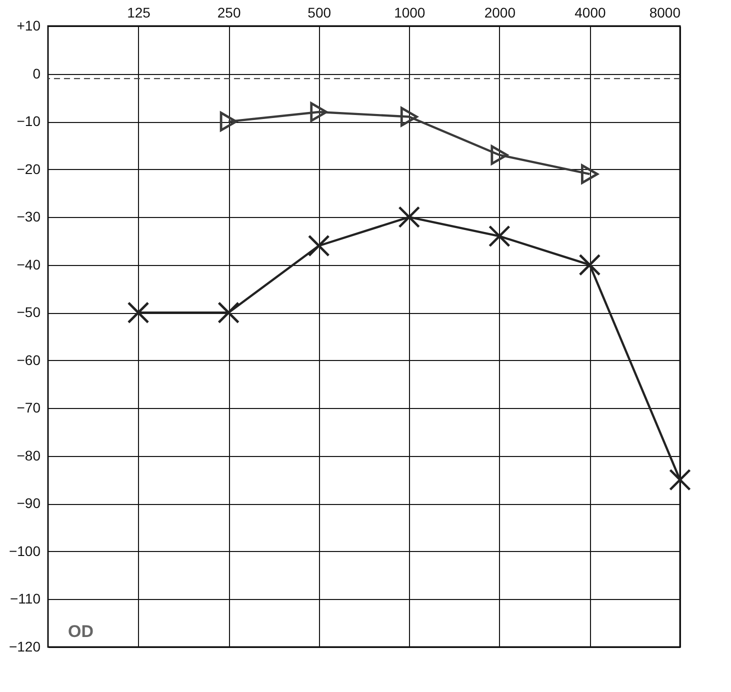  I want to click on y-tick-label: 0, so click(36, 73).